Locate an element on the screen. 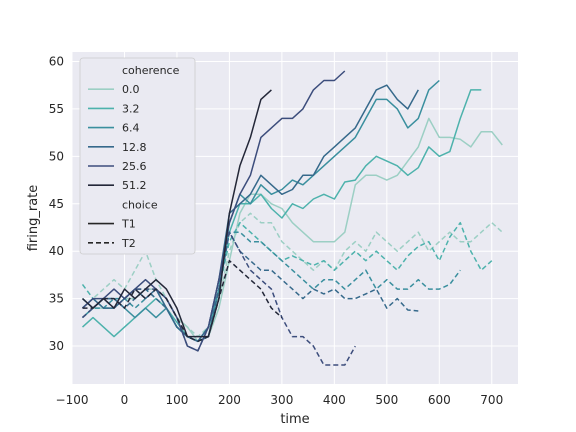 The image size is (576, 432). x-tick-label: 400 is located at coordinates (334, 400).